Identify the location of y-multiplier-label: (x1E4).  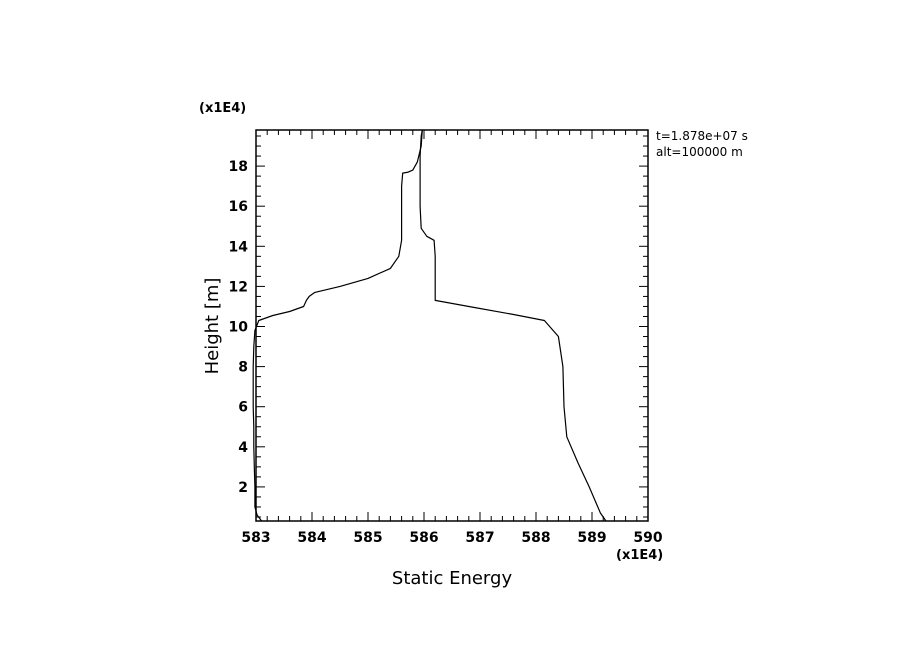
(222, 108).